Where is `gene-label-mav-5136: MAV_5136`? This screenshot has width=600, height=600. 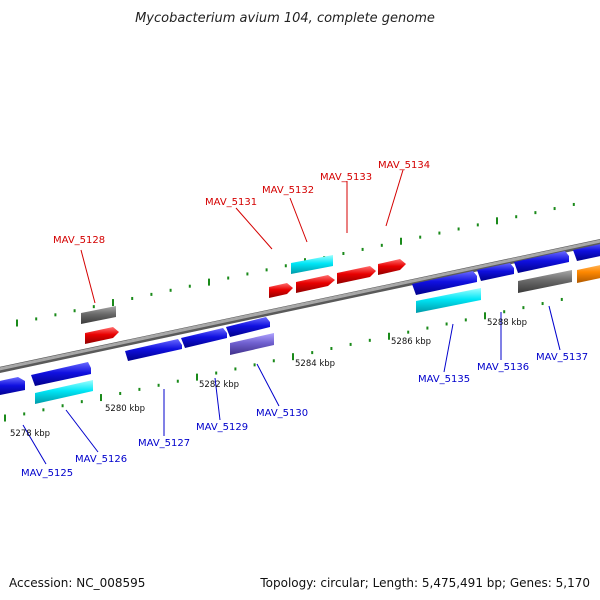
gene-label-mav-5136: MAV_5136 is located at coordinates (503, 367).